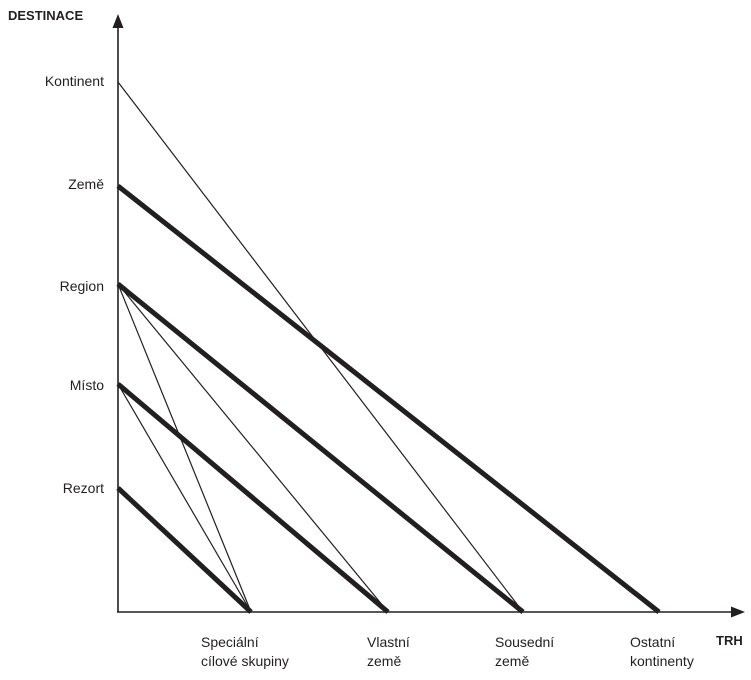  Describe the element at coordinates (74, 81) in the screenshot. I see `destination-label-kontinent: Kontinent` at that location.